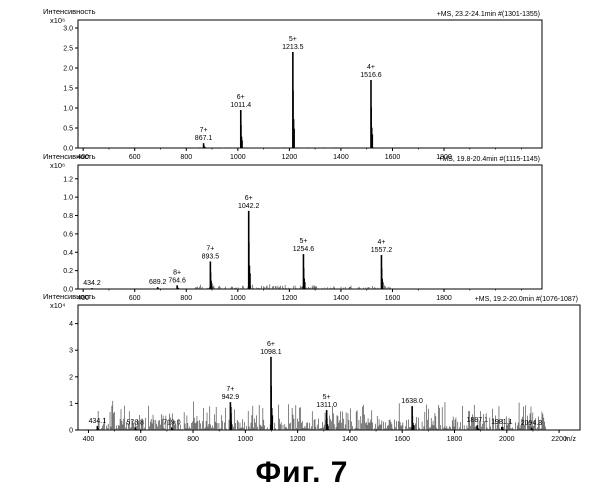  Describe the element at coordinates (68, 129) in the screenshot. I see `y-tick-label: 0.5` at that location.